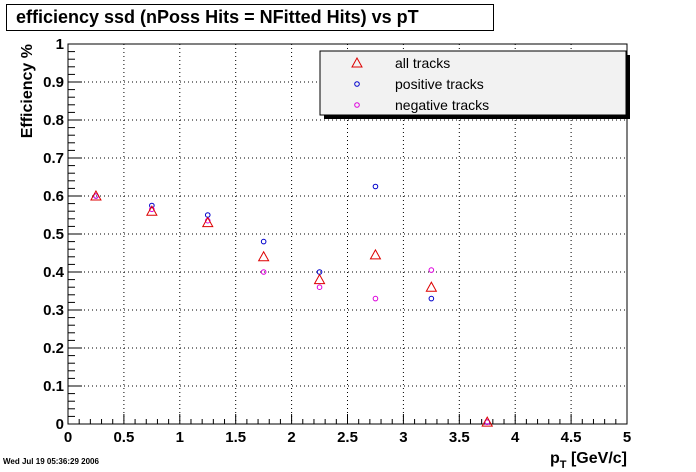  I want to click on x-tick-label: 2, so click(291, 437).